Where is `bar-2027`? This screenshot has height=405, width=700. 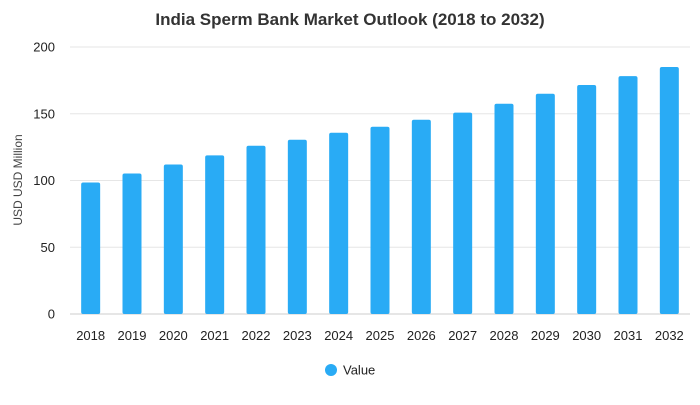 bar-2027 is located at coordinates (463, 213).